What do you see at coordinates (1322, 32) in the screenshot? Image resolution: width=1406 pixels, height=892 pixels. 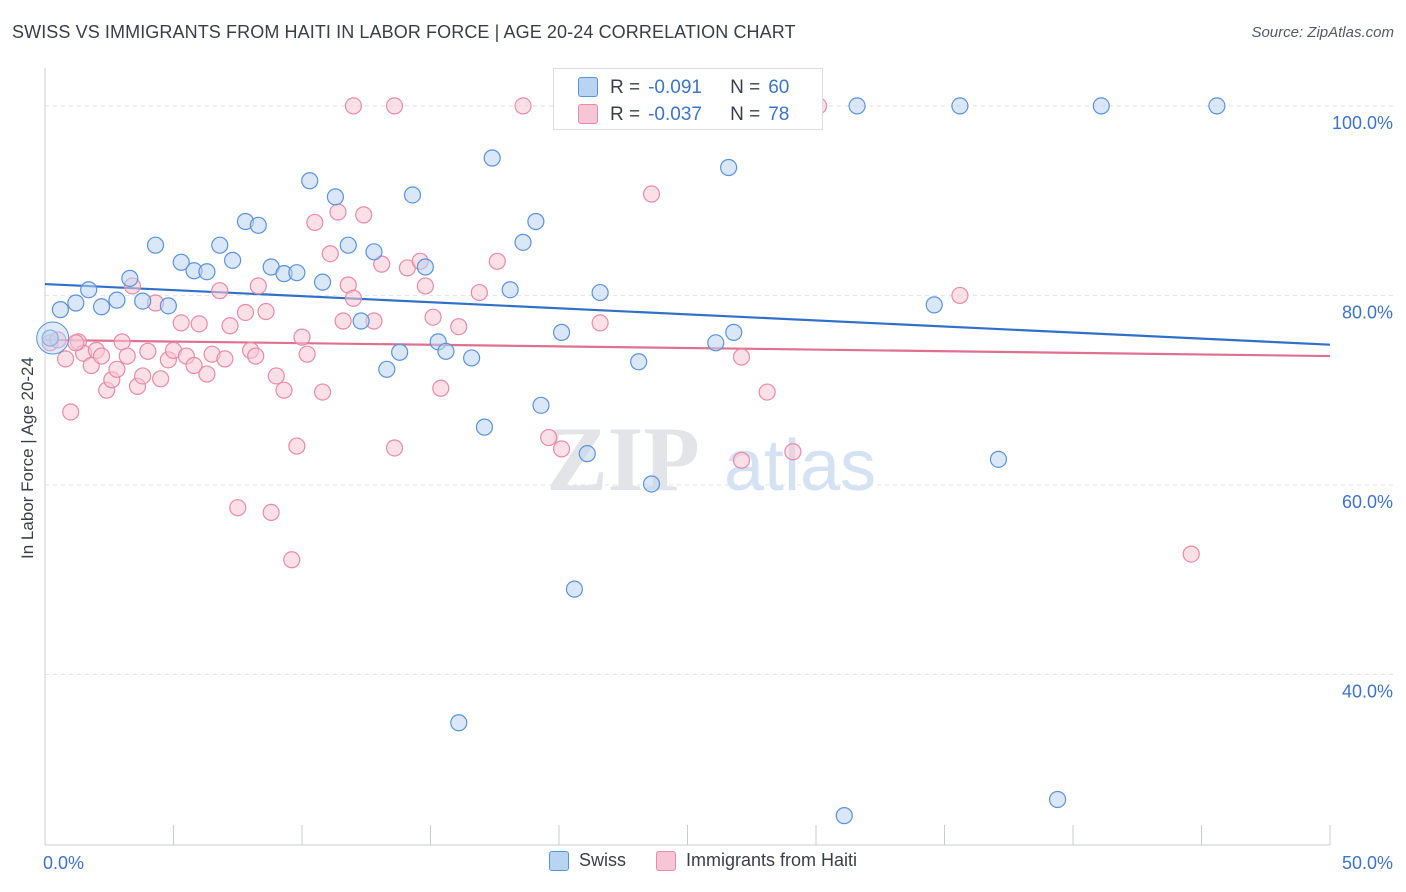 I see `source-label: Source: ZipAtlas.com` at bounding box center [1322, 32].